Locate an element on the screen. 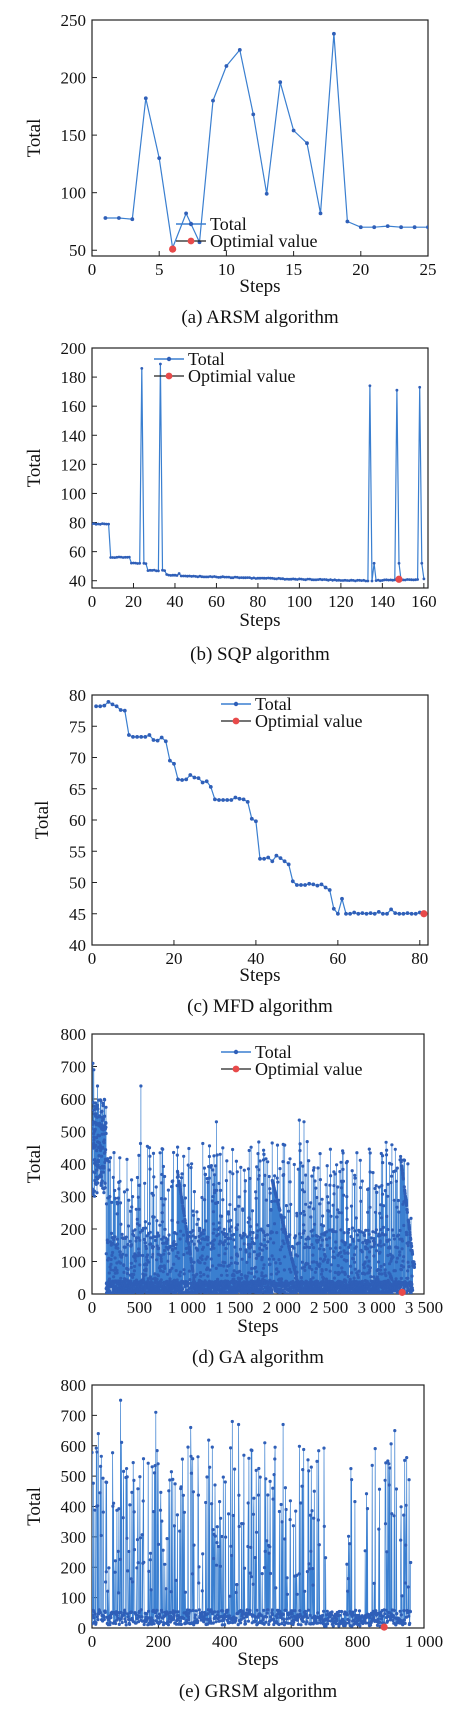 This screenshot has height=1717, width=470. x-tick-label: 3 000 is located at coordinates (376, 1307).